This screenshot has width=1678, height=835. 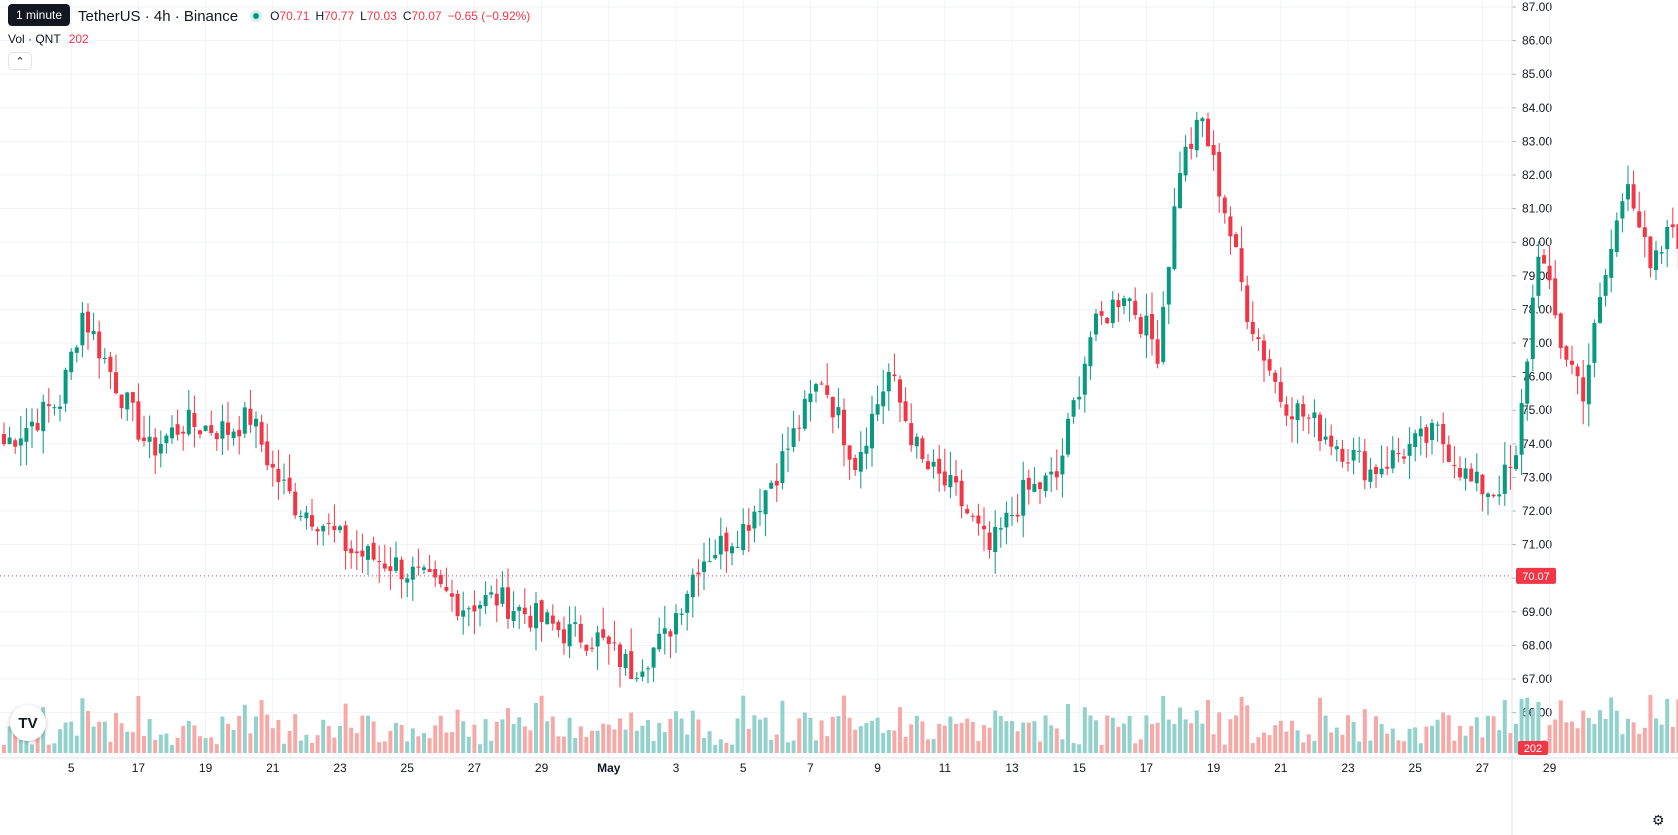 What do you see at coordinates (158, 16) in the screenshot?
I see `symbol-title: TetherUS · 4h · Binance` at bounding box center [158, 16].